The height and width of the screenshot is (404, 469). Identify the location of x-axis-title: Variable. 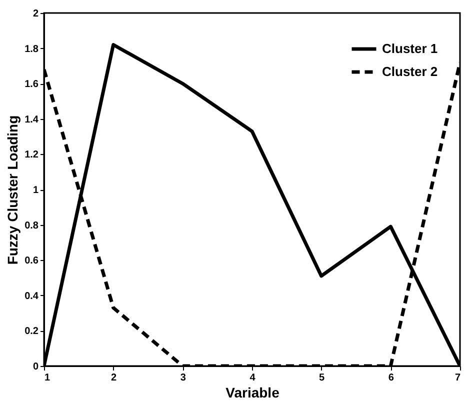
(253, 392).